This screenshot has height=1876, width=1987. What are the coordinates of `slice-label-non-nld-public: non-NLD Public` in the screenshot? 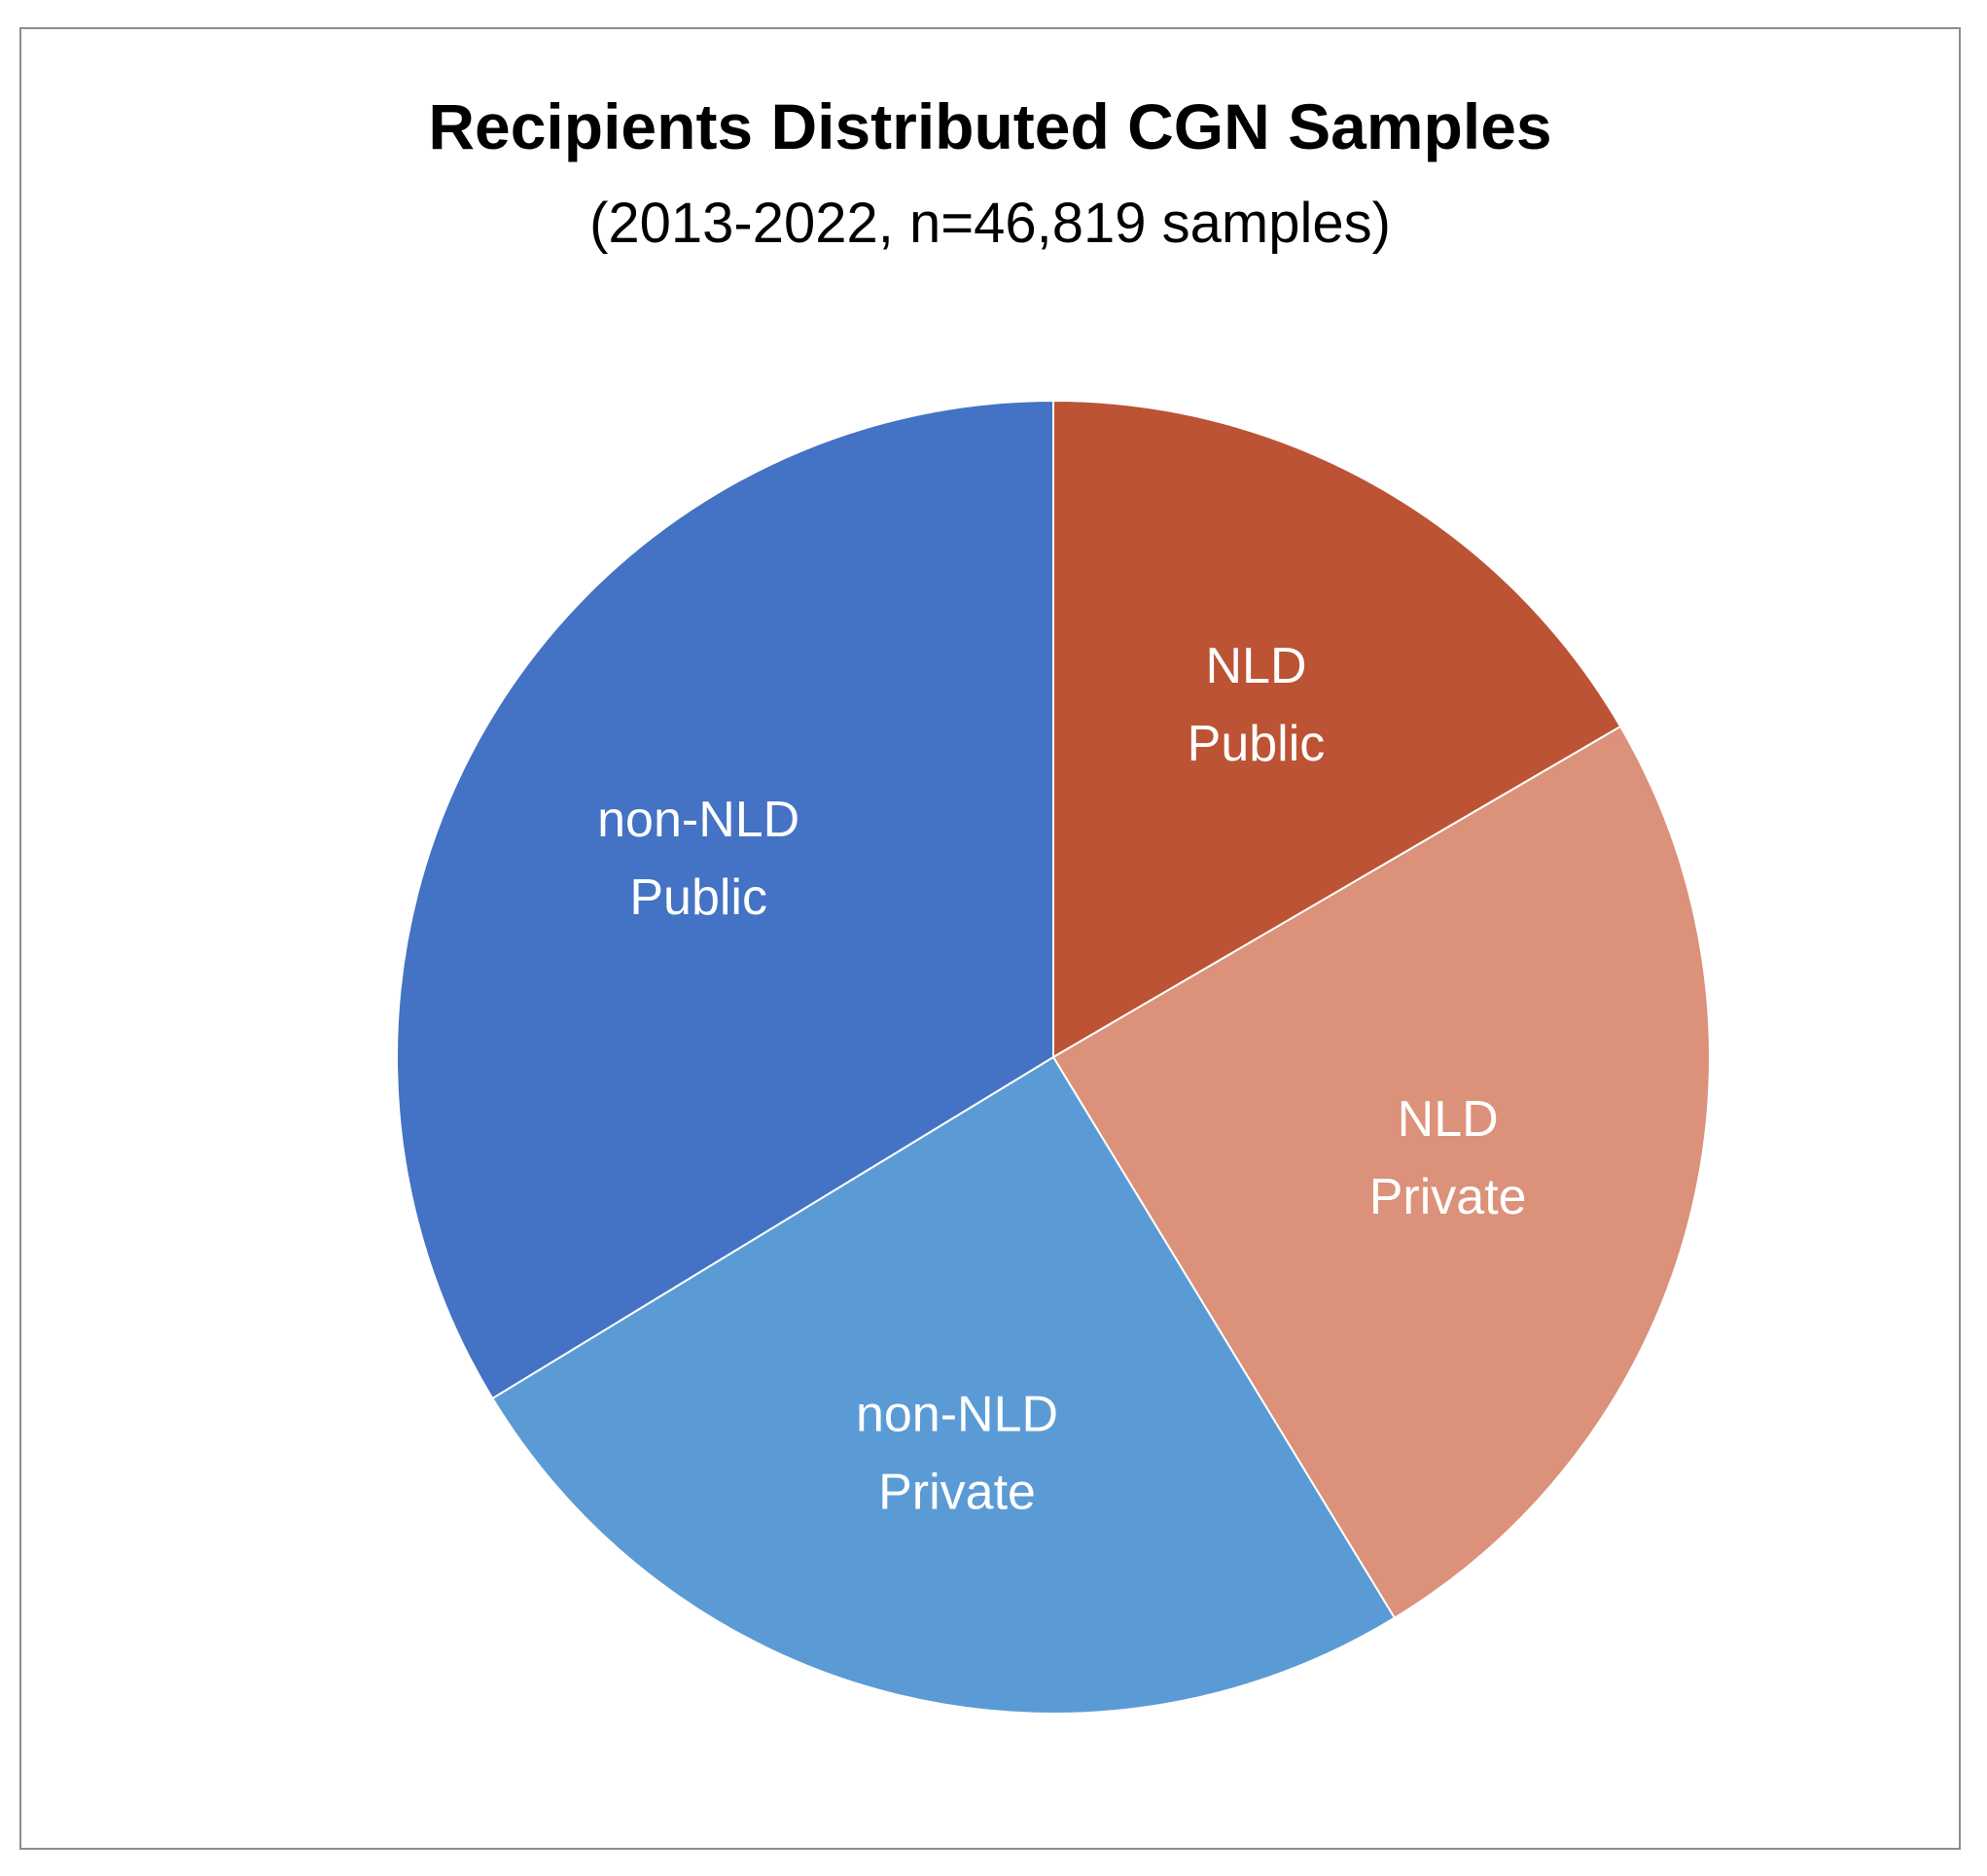 It's located at (698, 859).